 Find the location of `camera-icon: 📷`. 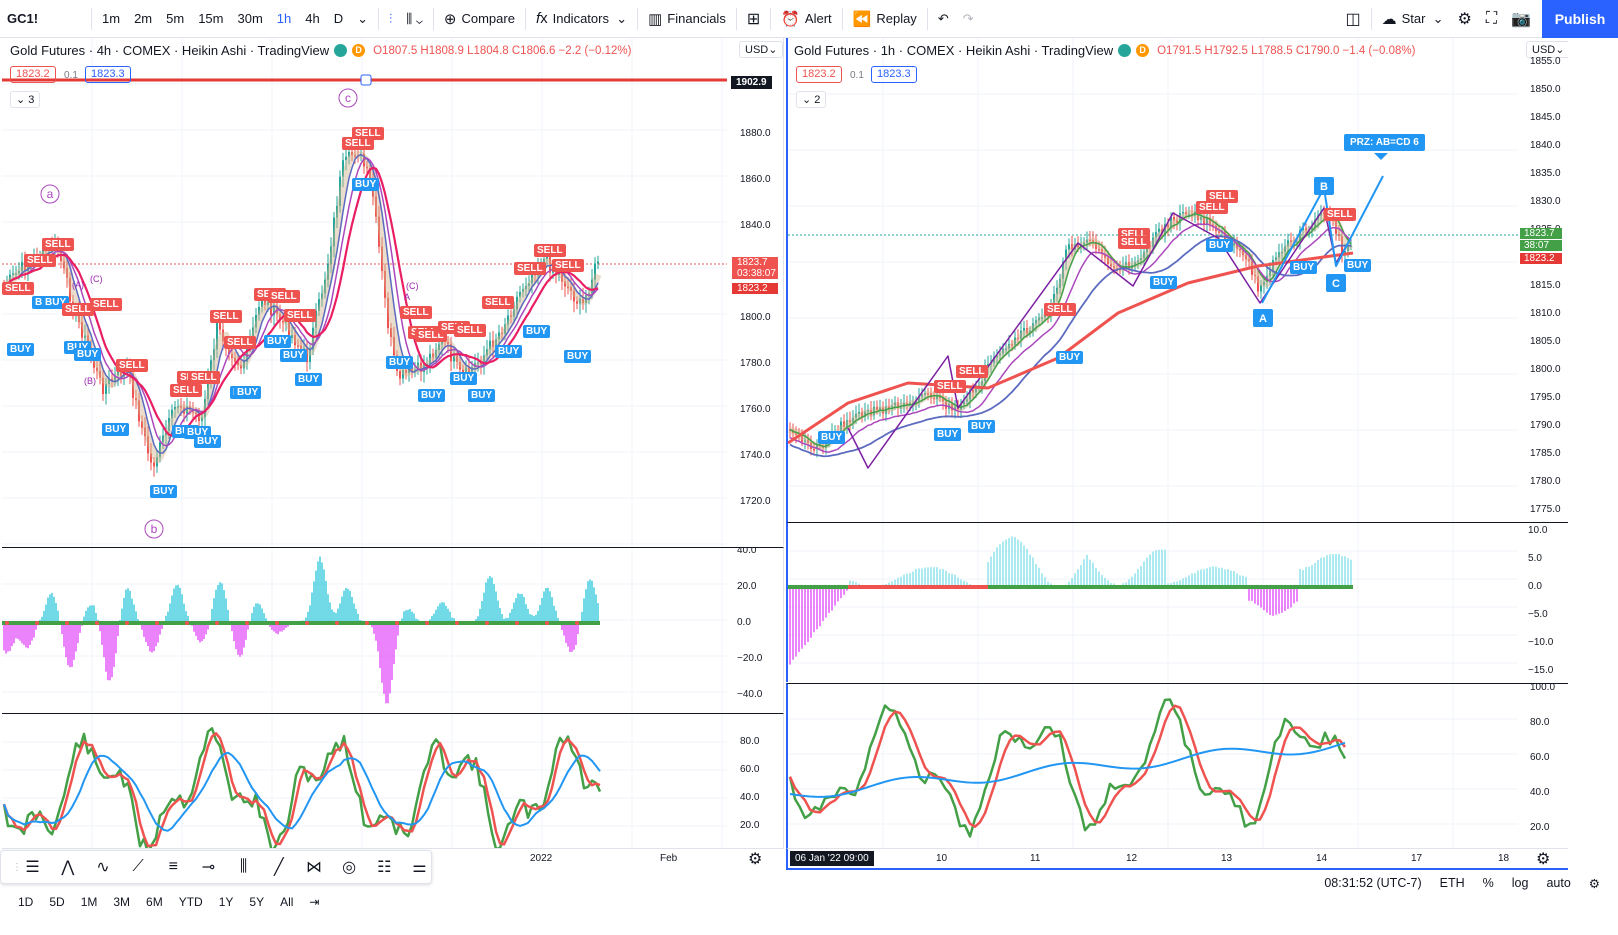

camera-icon: 📷 is located at coordinates (1521, 19).